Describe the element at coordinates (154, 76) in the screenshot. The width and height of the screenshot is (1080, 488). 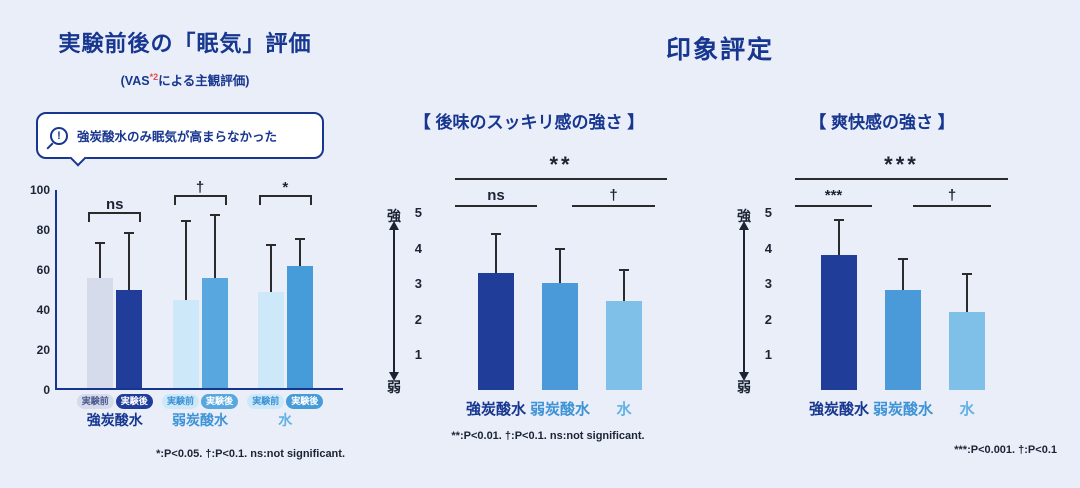
I see `subtitle-footnote-marker: *2` at that location.